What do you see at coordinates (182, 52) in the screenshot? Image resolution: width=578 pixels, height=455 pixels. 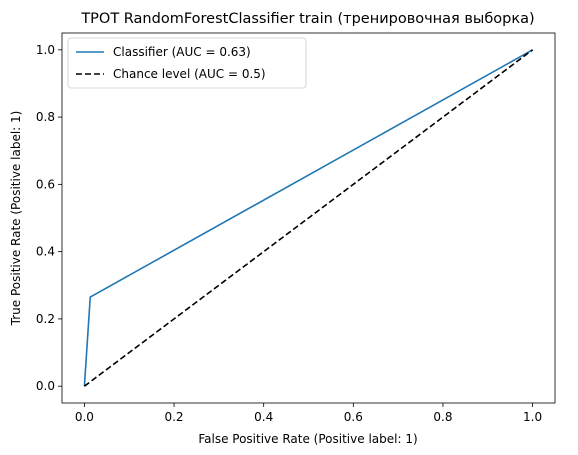 I see `legend-label: Classifier (AUC = 0.63)` at bounding box center [182, 52].